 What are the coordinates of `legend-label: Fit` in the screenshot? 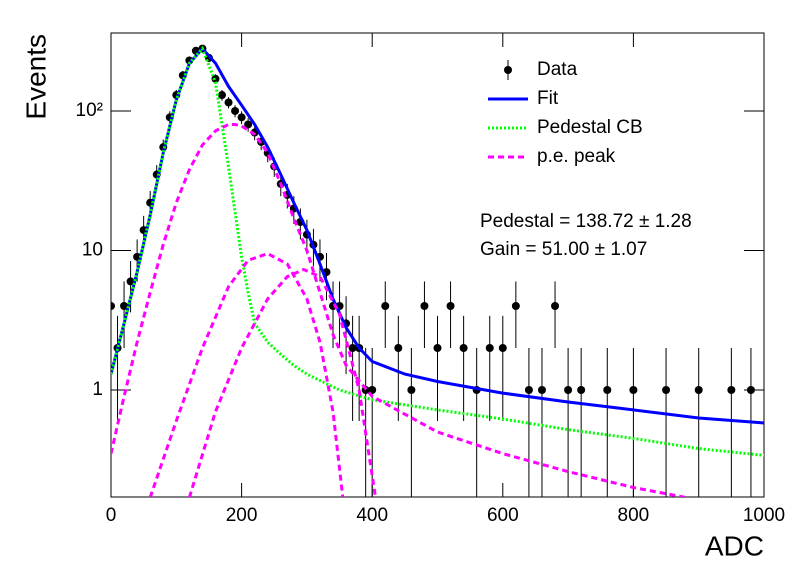 It's located at (548, 98).